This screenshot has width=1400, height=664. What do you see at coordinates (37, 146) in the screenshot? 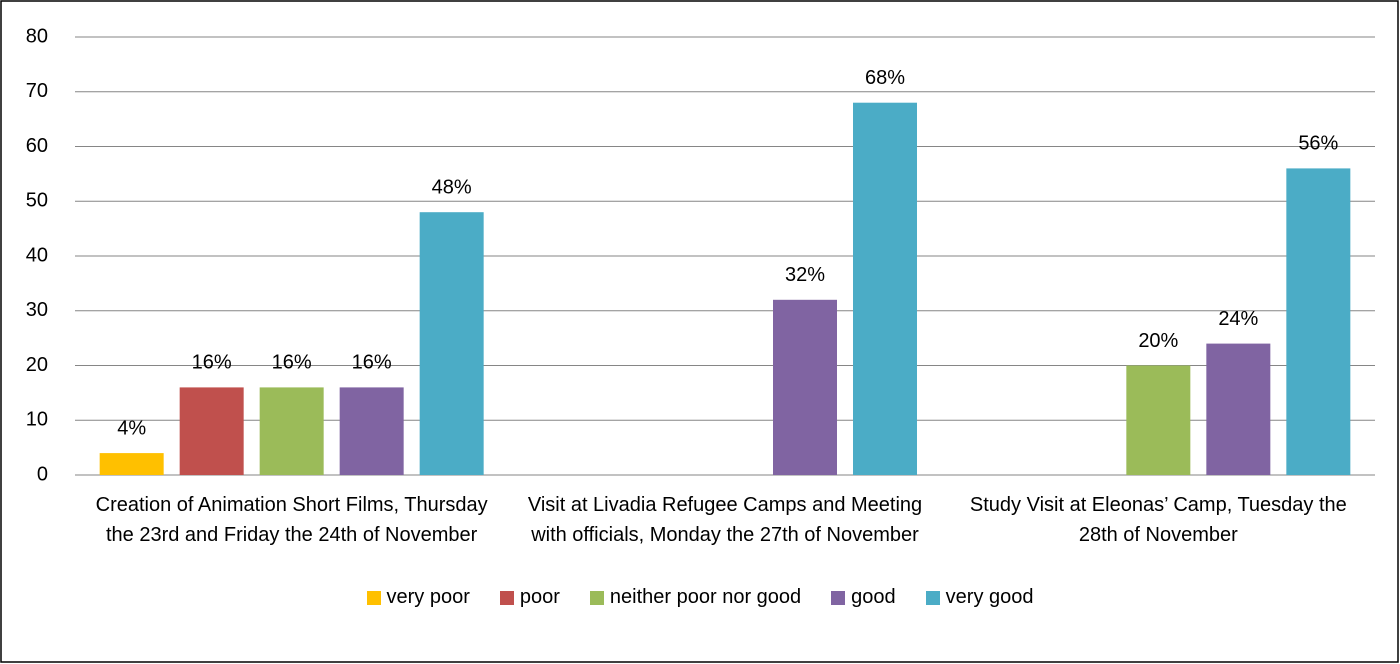
I see `y-tick-label: 60` at bounding box center [37, 146].